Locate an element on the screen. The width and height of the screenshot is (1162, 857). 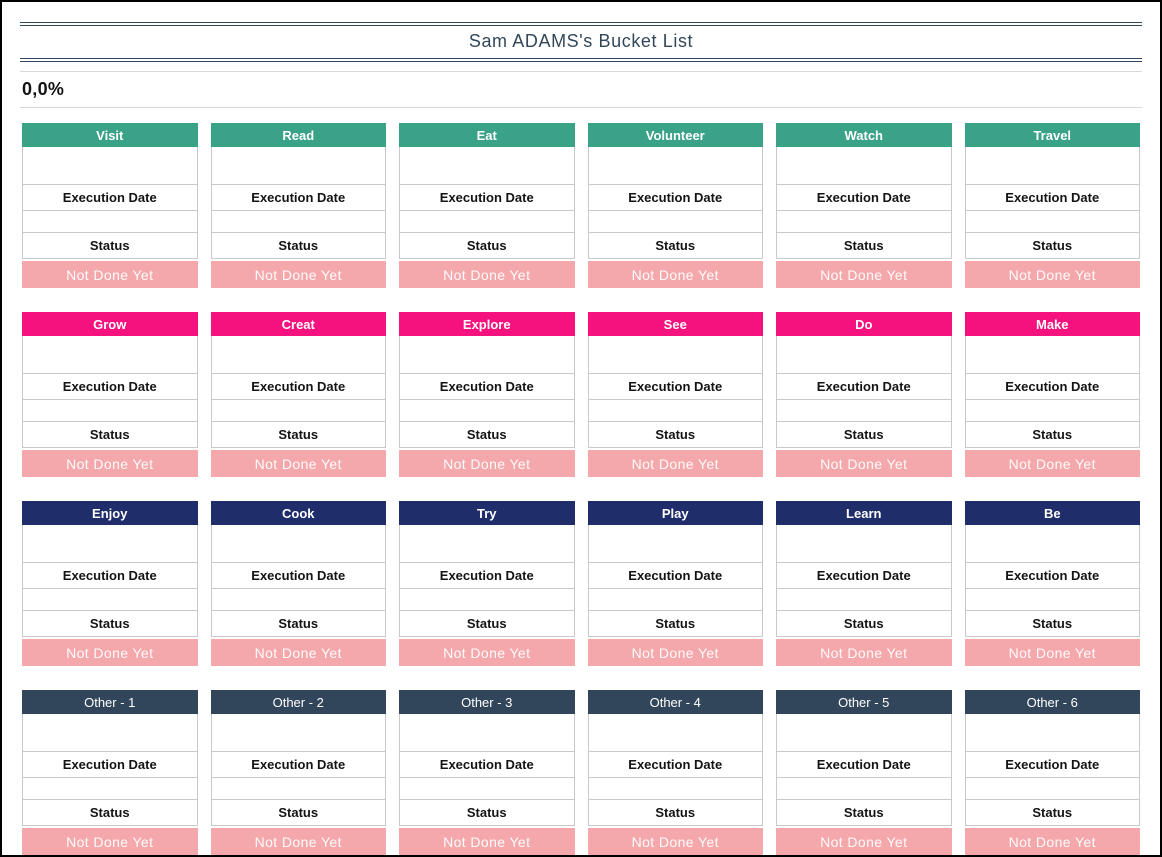
bucket-card: Read Execution Date Status Not Done Yet is located at coordinates (298, 205).